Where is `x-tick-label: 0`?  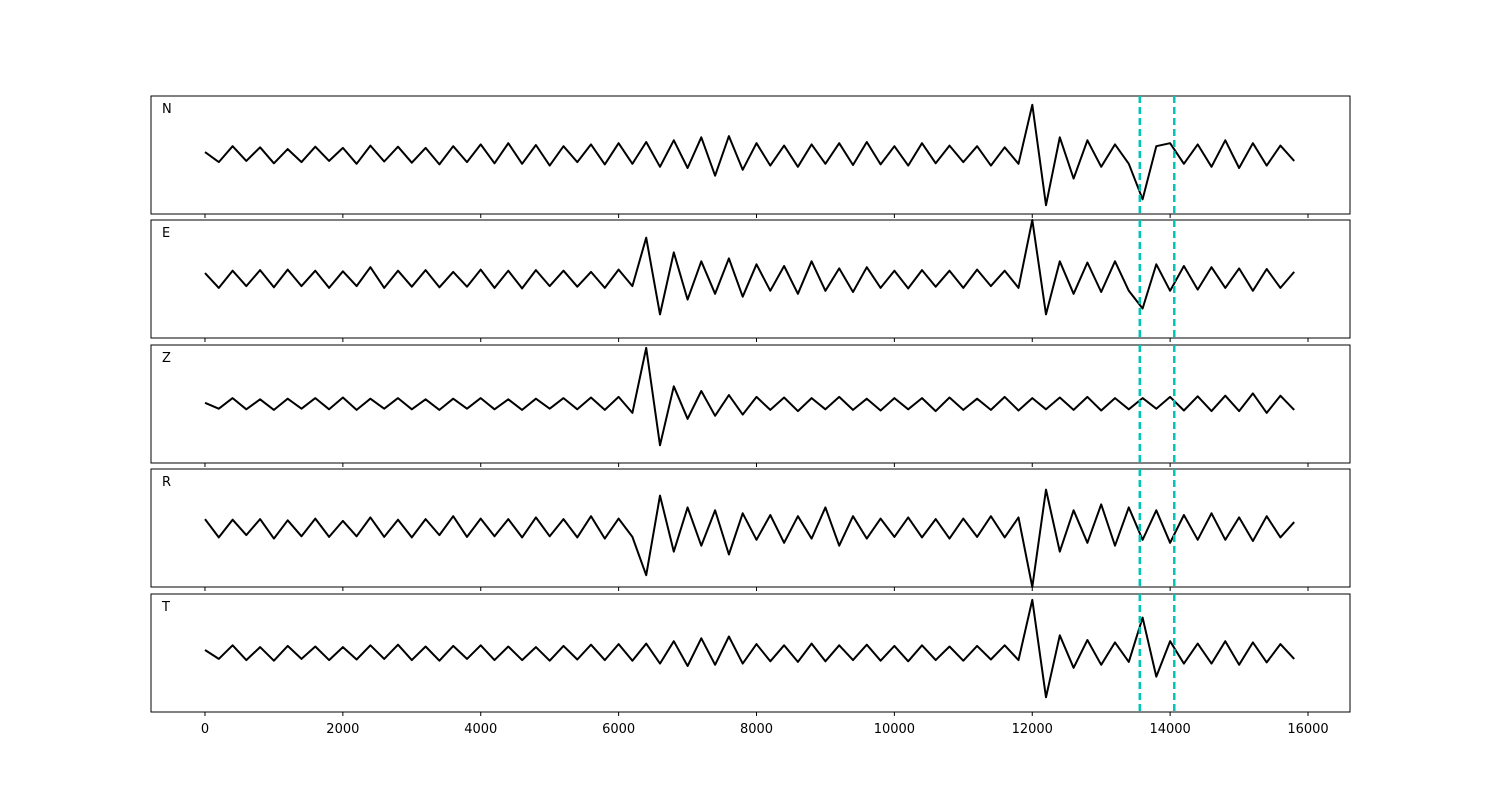 x-tick-label: 0 is located at coordinates (205, 729).